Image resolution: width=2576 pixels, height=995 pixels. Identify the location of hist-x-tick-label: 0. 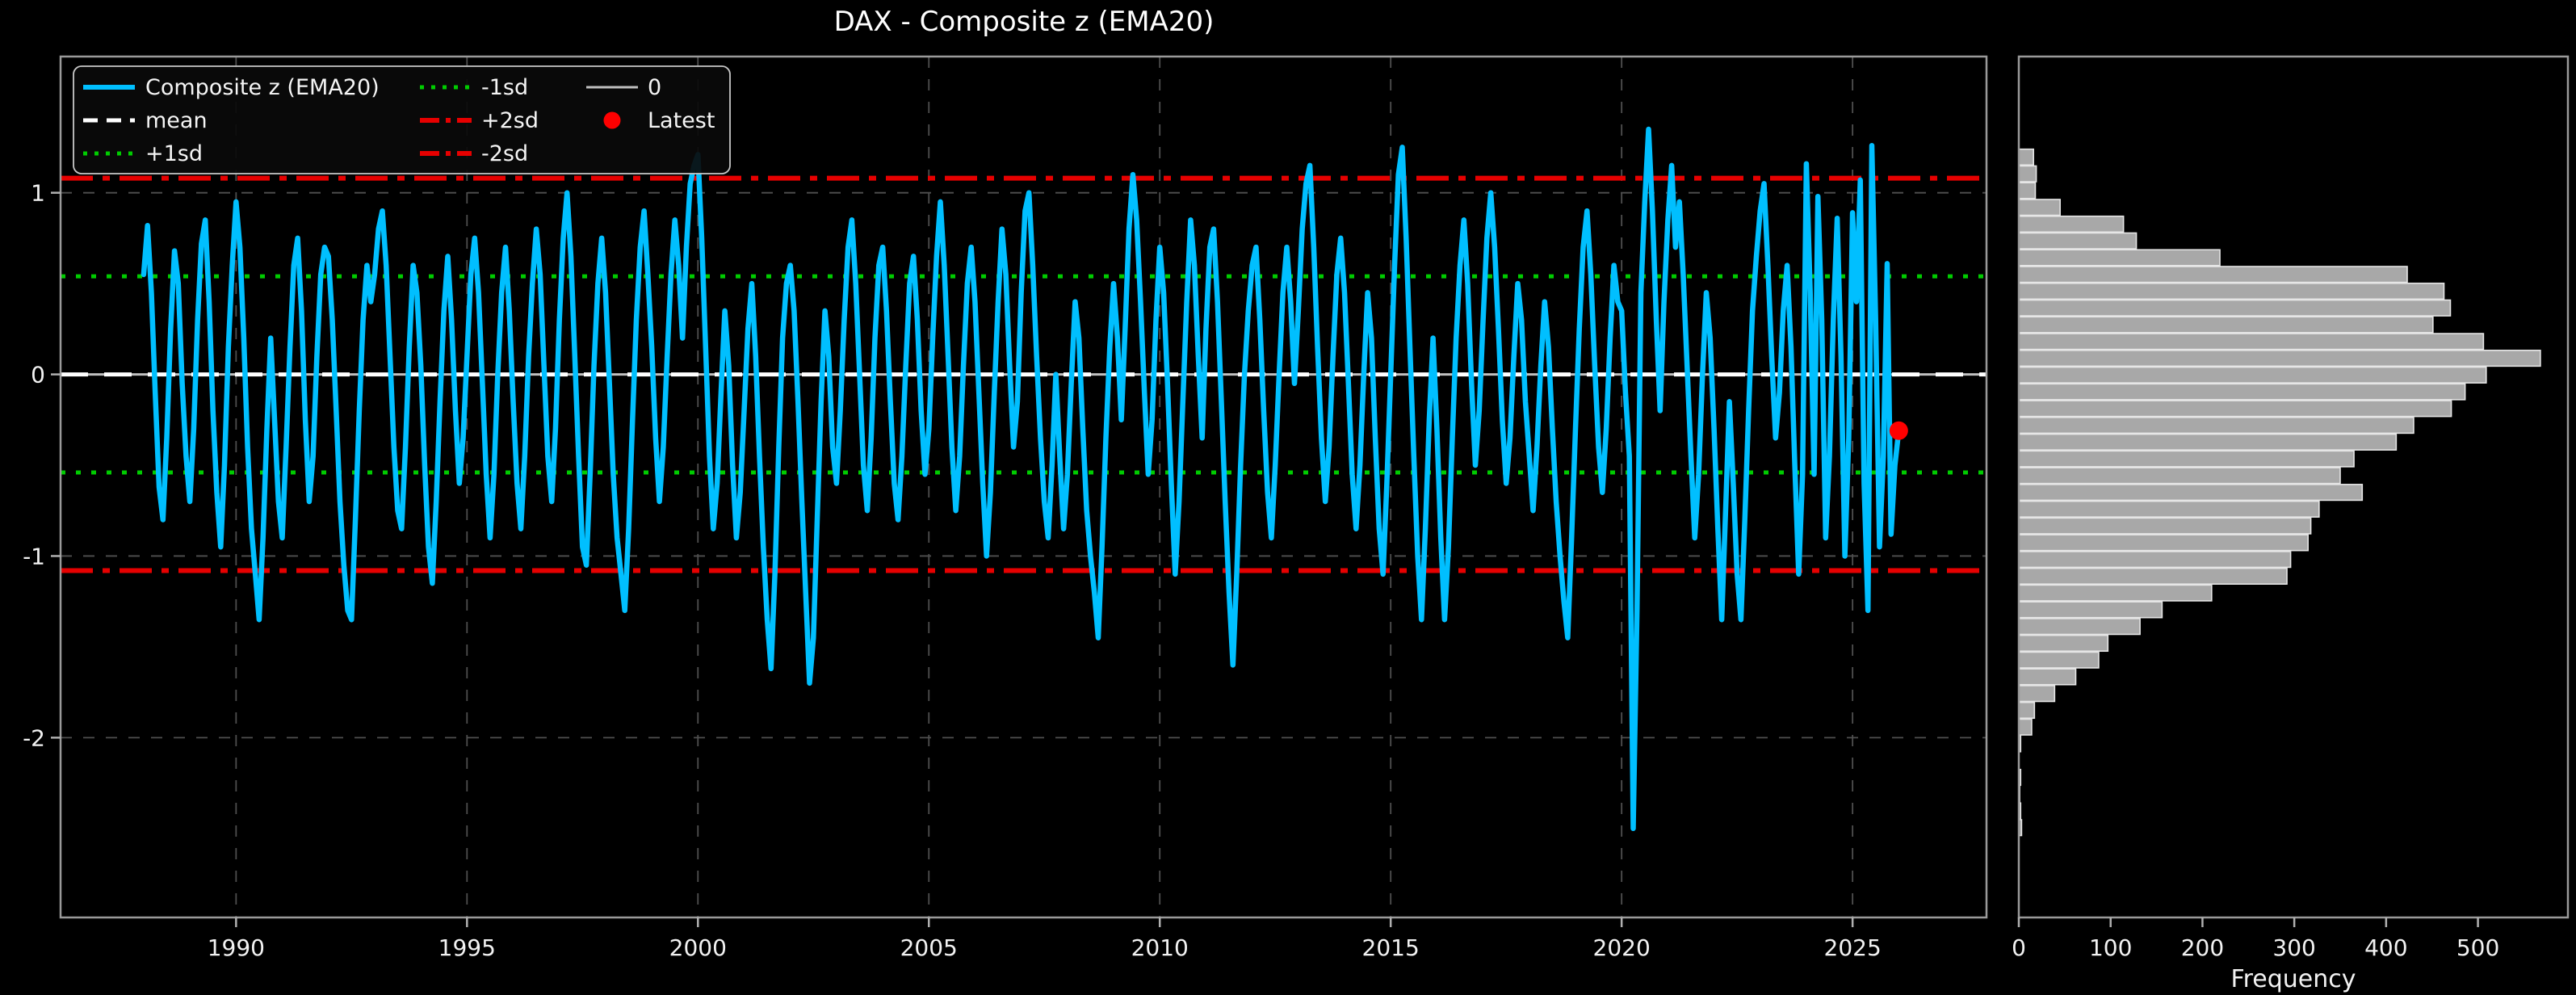
(2019, 947).